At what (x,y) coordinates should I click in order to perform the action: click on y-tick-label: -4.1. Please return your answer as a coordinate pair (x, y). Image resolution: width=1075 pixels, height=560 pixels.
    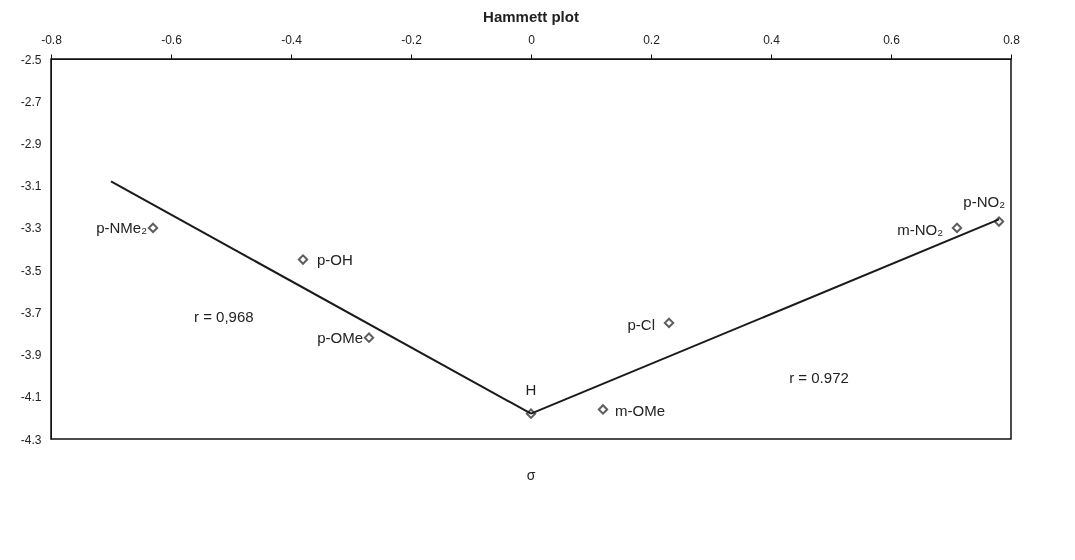
    Looking at the image, I should click on (31, 397).